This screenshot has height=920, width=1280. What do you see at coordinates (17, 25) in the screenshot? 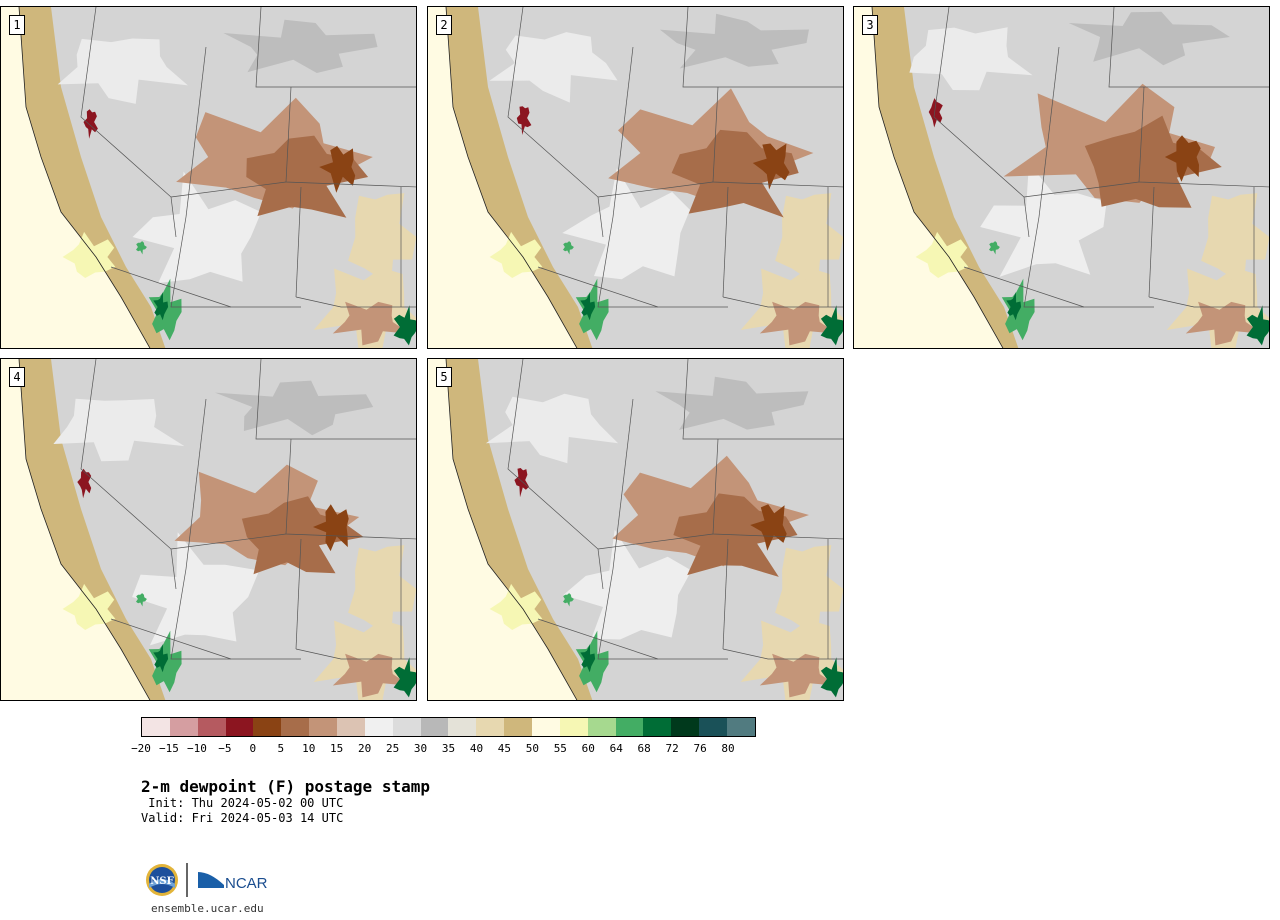
I see `panel-number: 1` at bounding box center [17, 25].